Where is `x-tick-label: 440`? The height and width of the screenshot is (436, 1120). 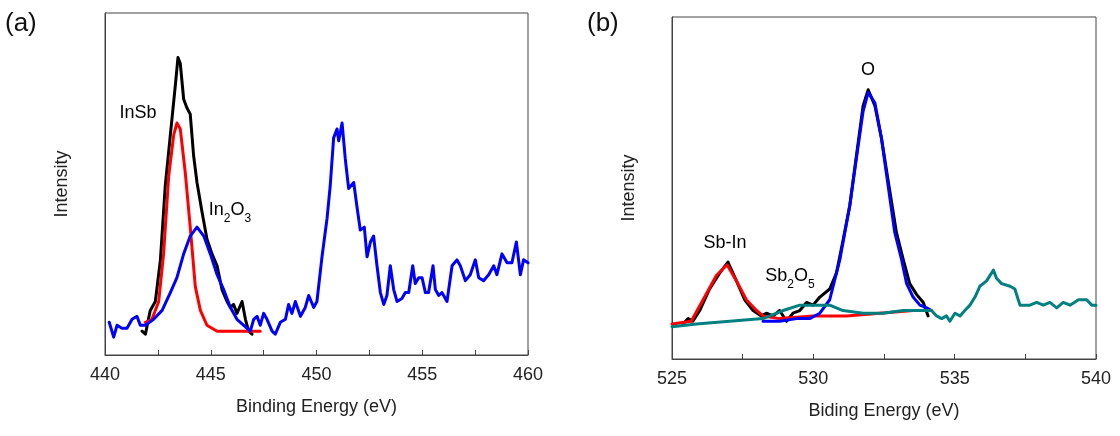 x-tick-label: 440 is located at coordinates (105, 374).